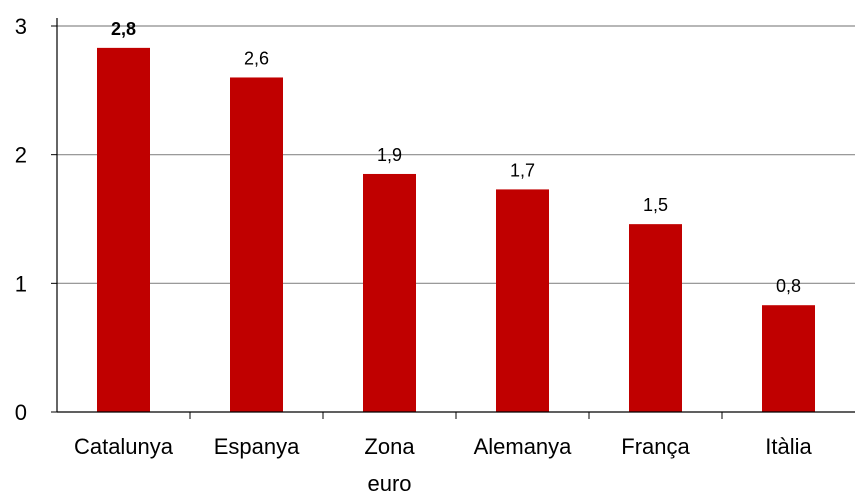 The image size is (855, 492). I want to click on category-label: Catalunya, so click(124, 446).